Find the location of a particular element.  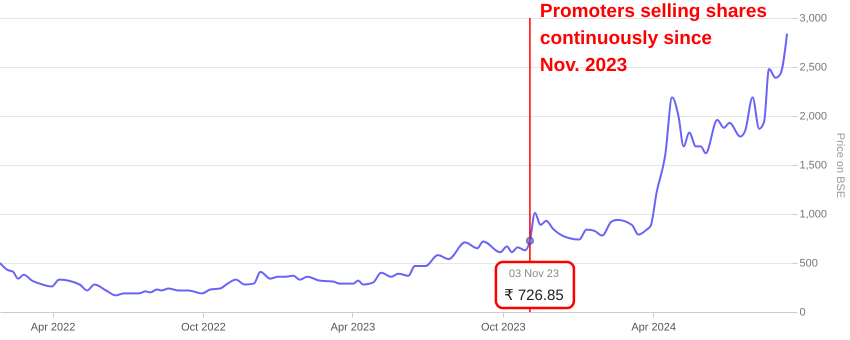

y-tick-label: 2,500 is located at coordinates (814, 68).